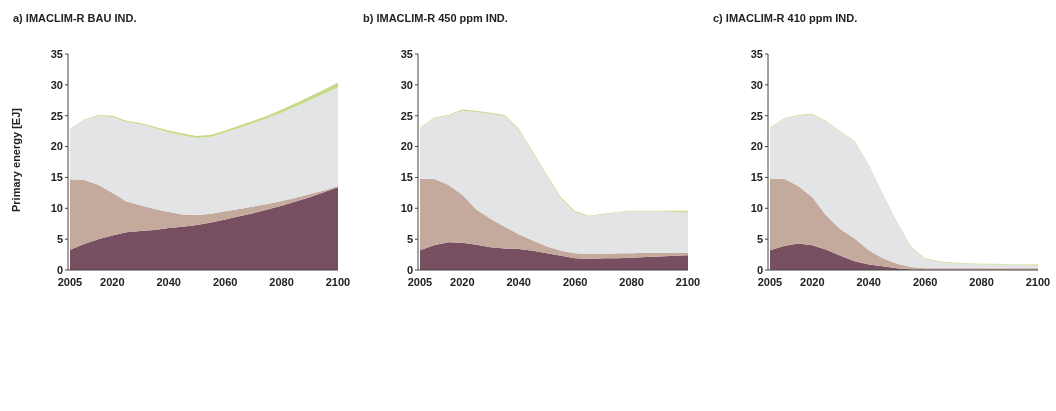 The height and width of the screenshot is (411, 1056). Describe the element at coordinates (15, 159) in the screenshot. I see `y-axis-title: Primary energy [EJ]` at that location.